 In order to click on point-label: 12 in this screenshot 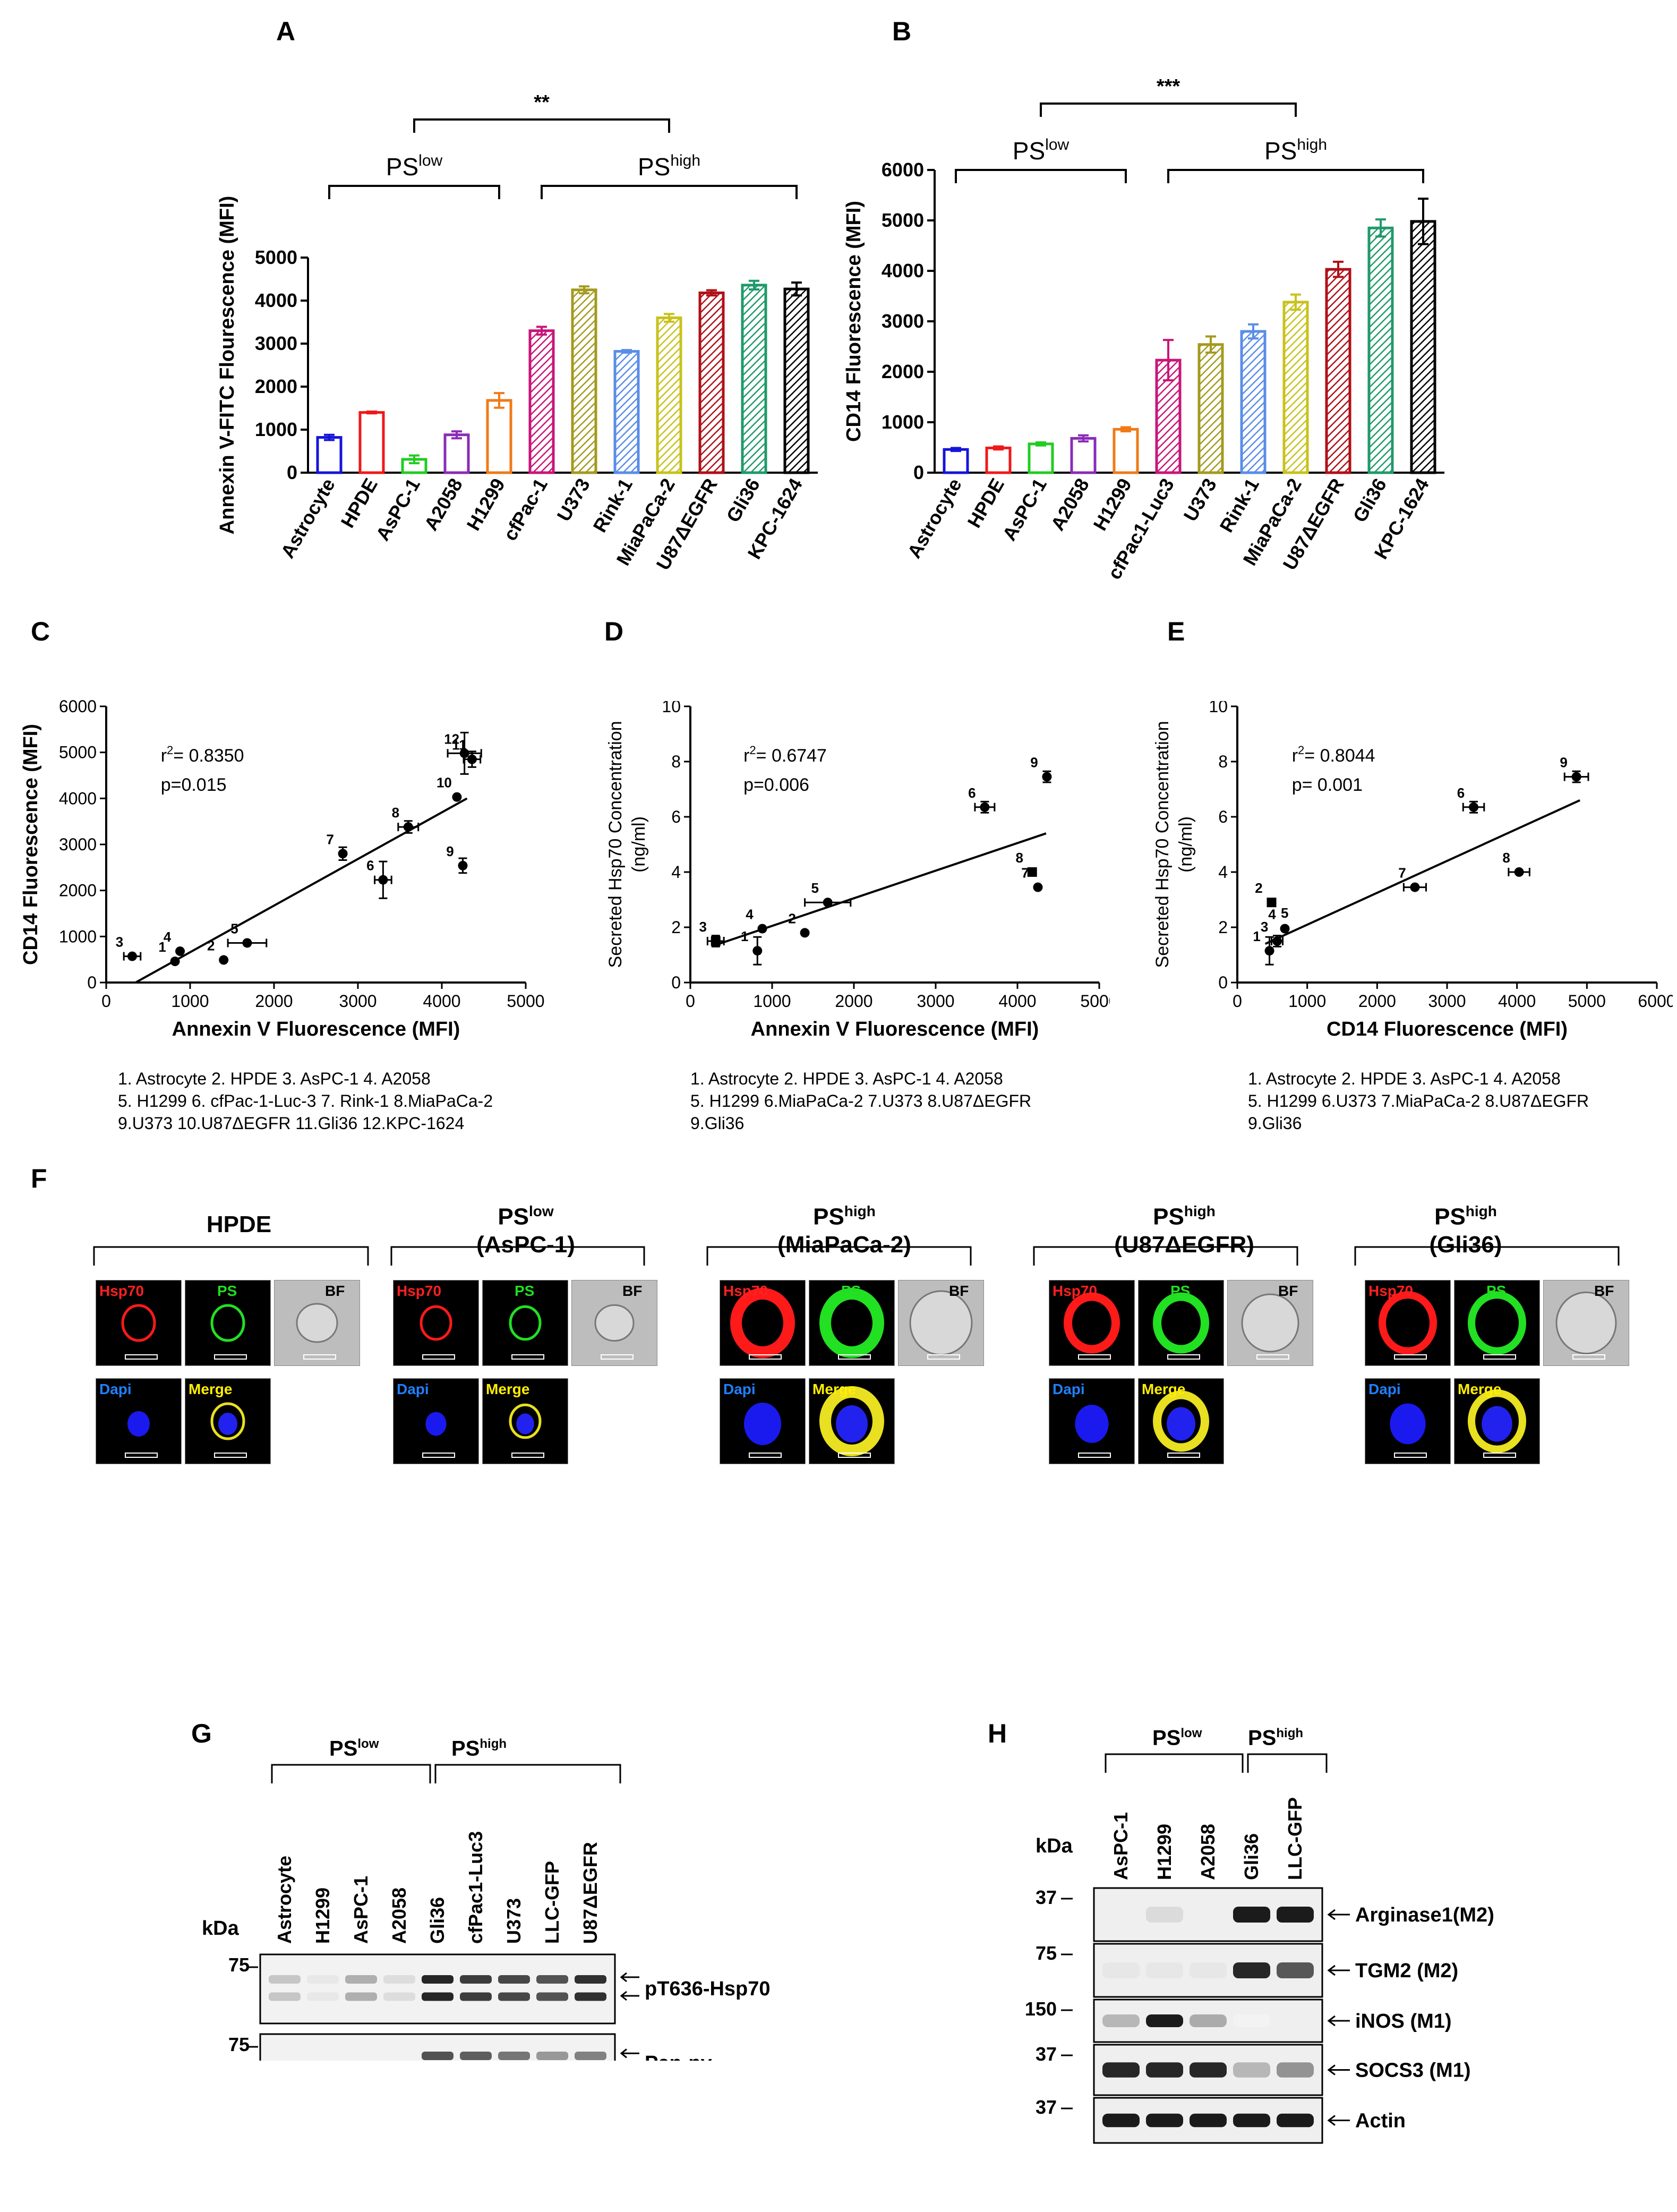, I will do `click(452, 739)`.